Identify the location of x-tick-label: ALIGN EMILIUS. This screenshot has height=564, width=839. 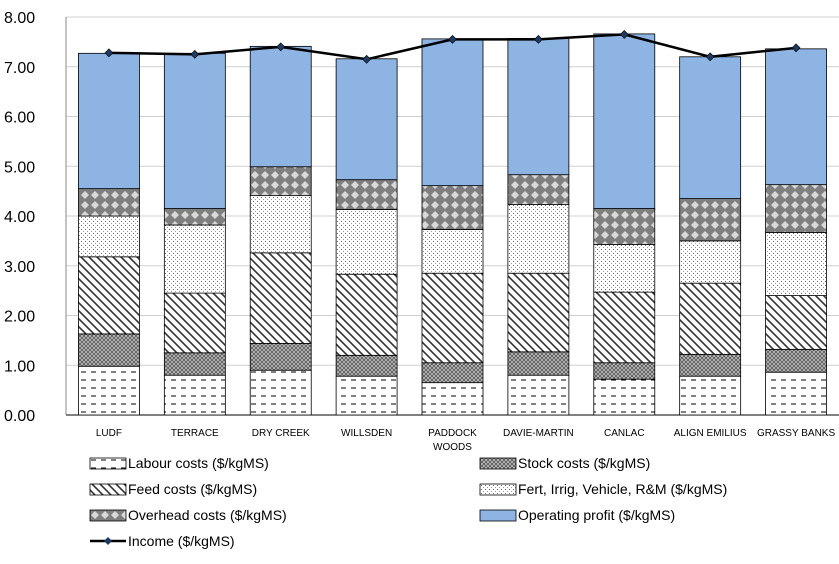
(710, 433).